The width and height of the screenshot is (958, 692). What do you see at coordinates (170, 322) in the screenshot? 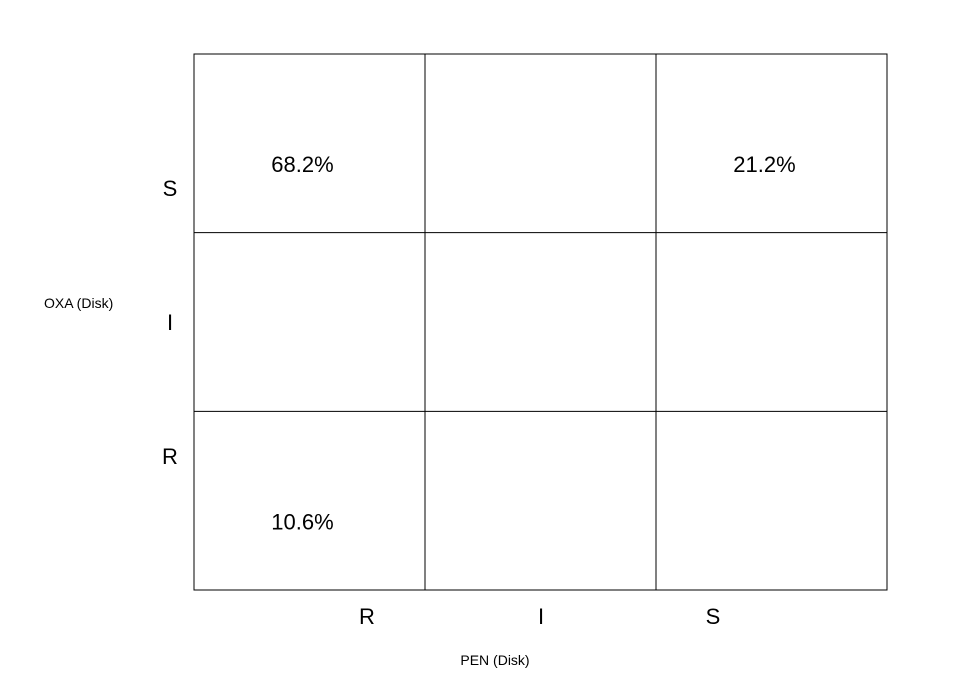
I see `y-tick-label: I` at bounding box center [170, 322].